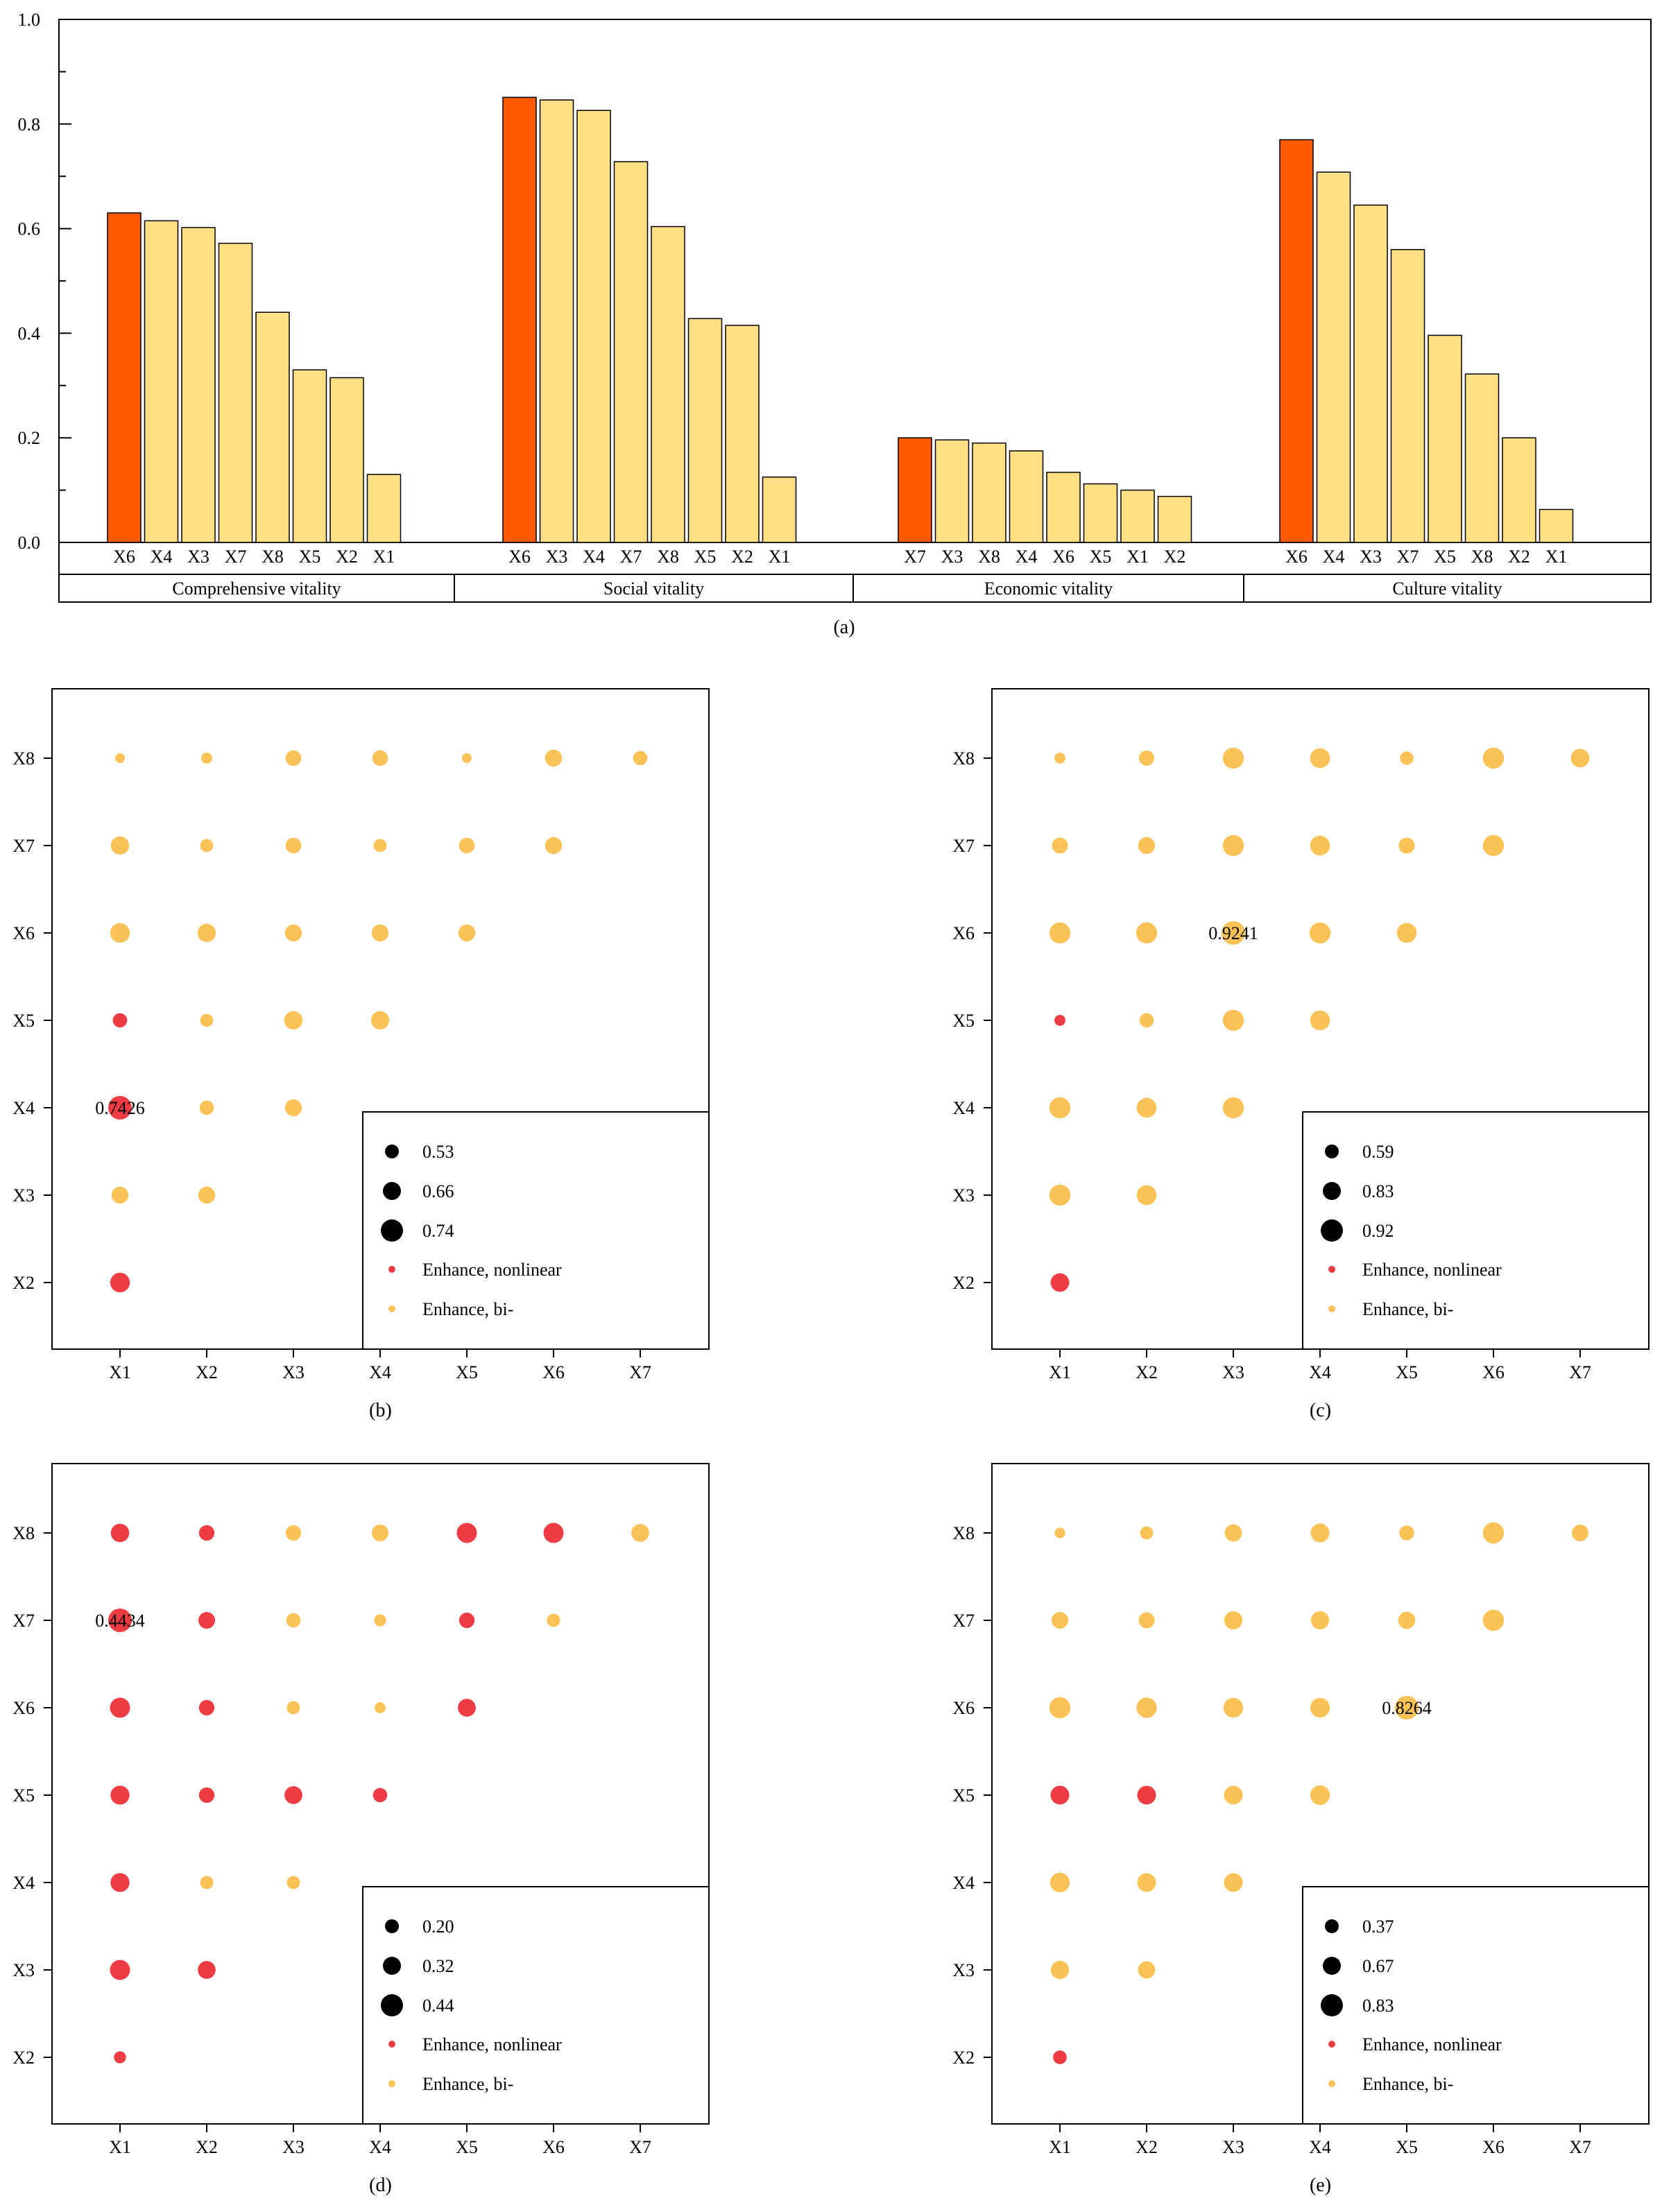 The height and width of the screenshot is (2212, 1662). I want to click on y-tick-label: X3, so click(963, 1195).